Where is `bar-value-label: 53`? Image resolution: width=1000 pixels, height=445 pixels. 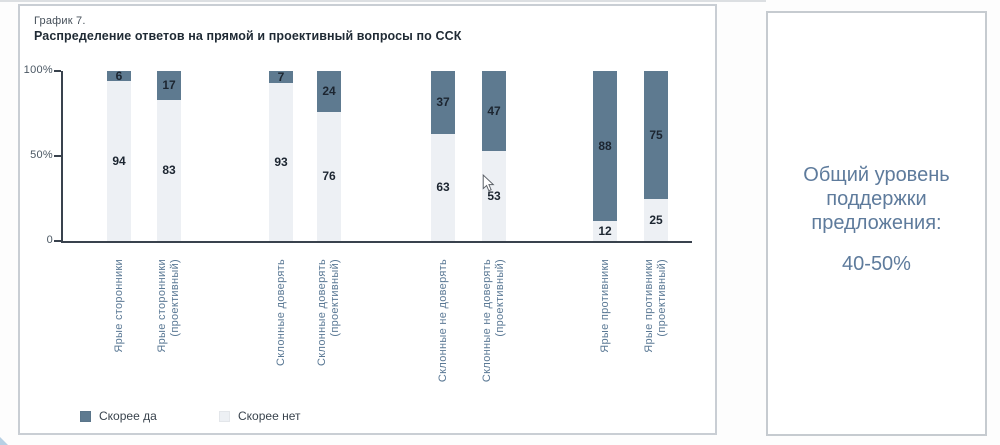
bar-value-label: 53 is located at coordinates (494, 195).